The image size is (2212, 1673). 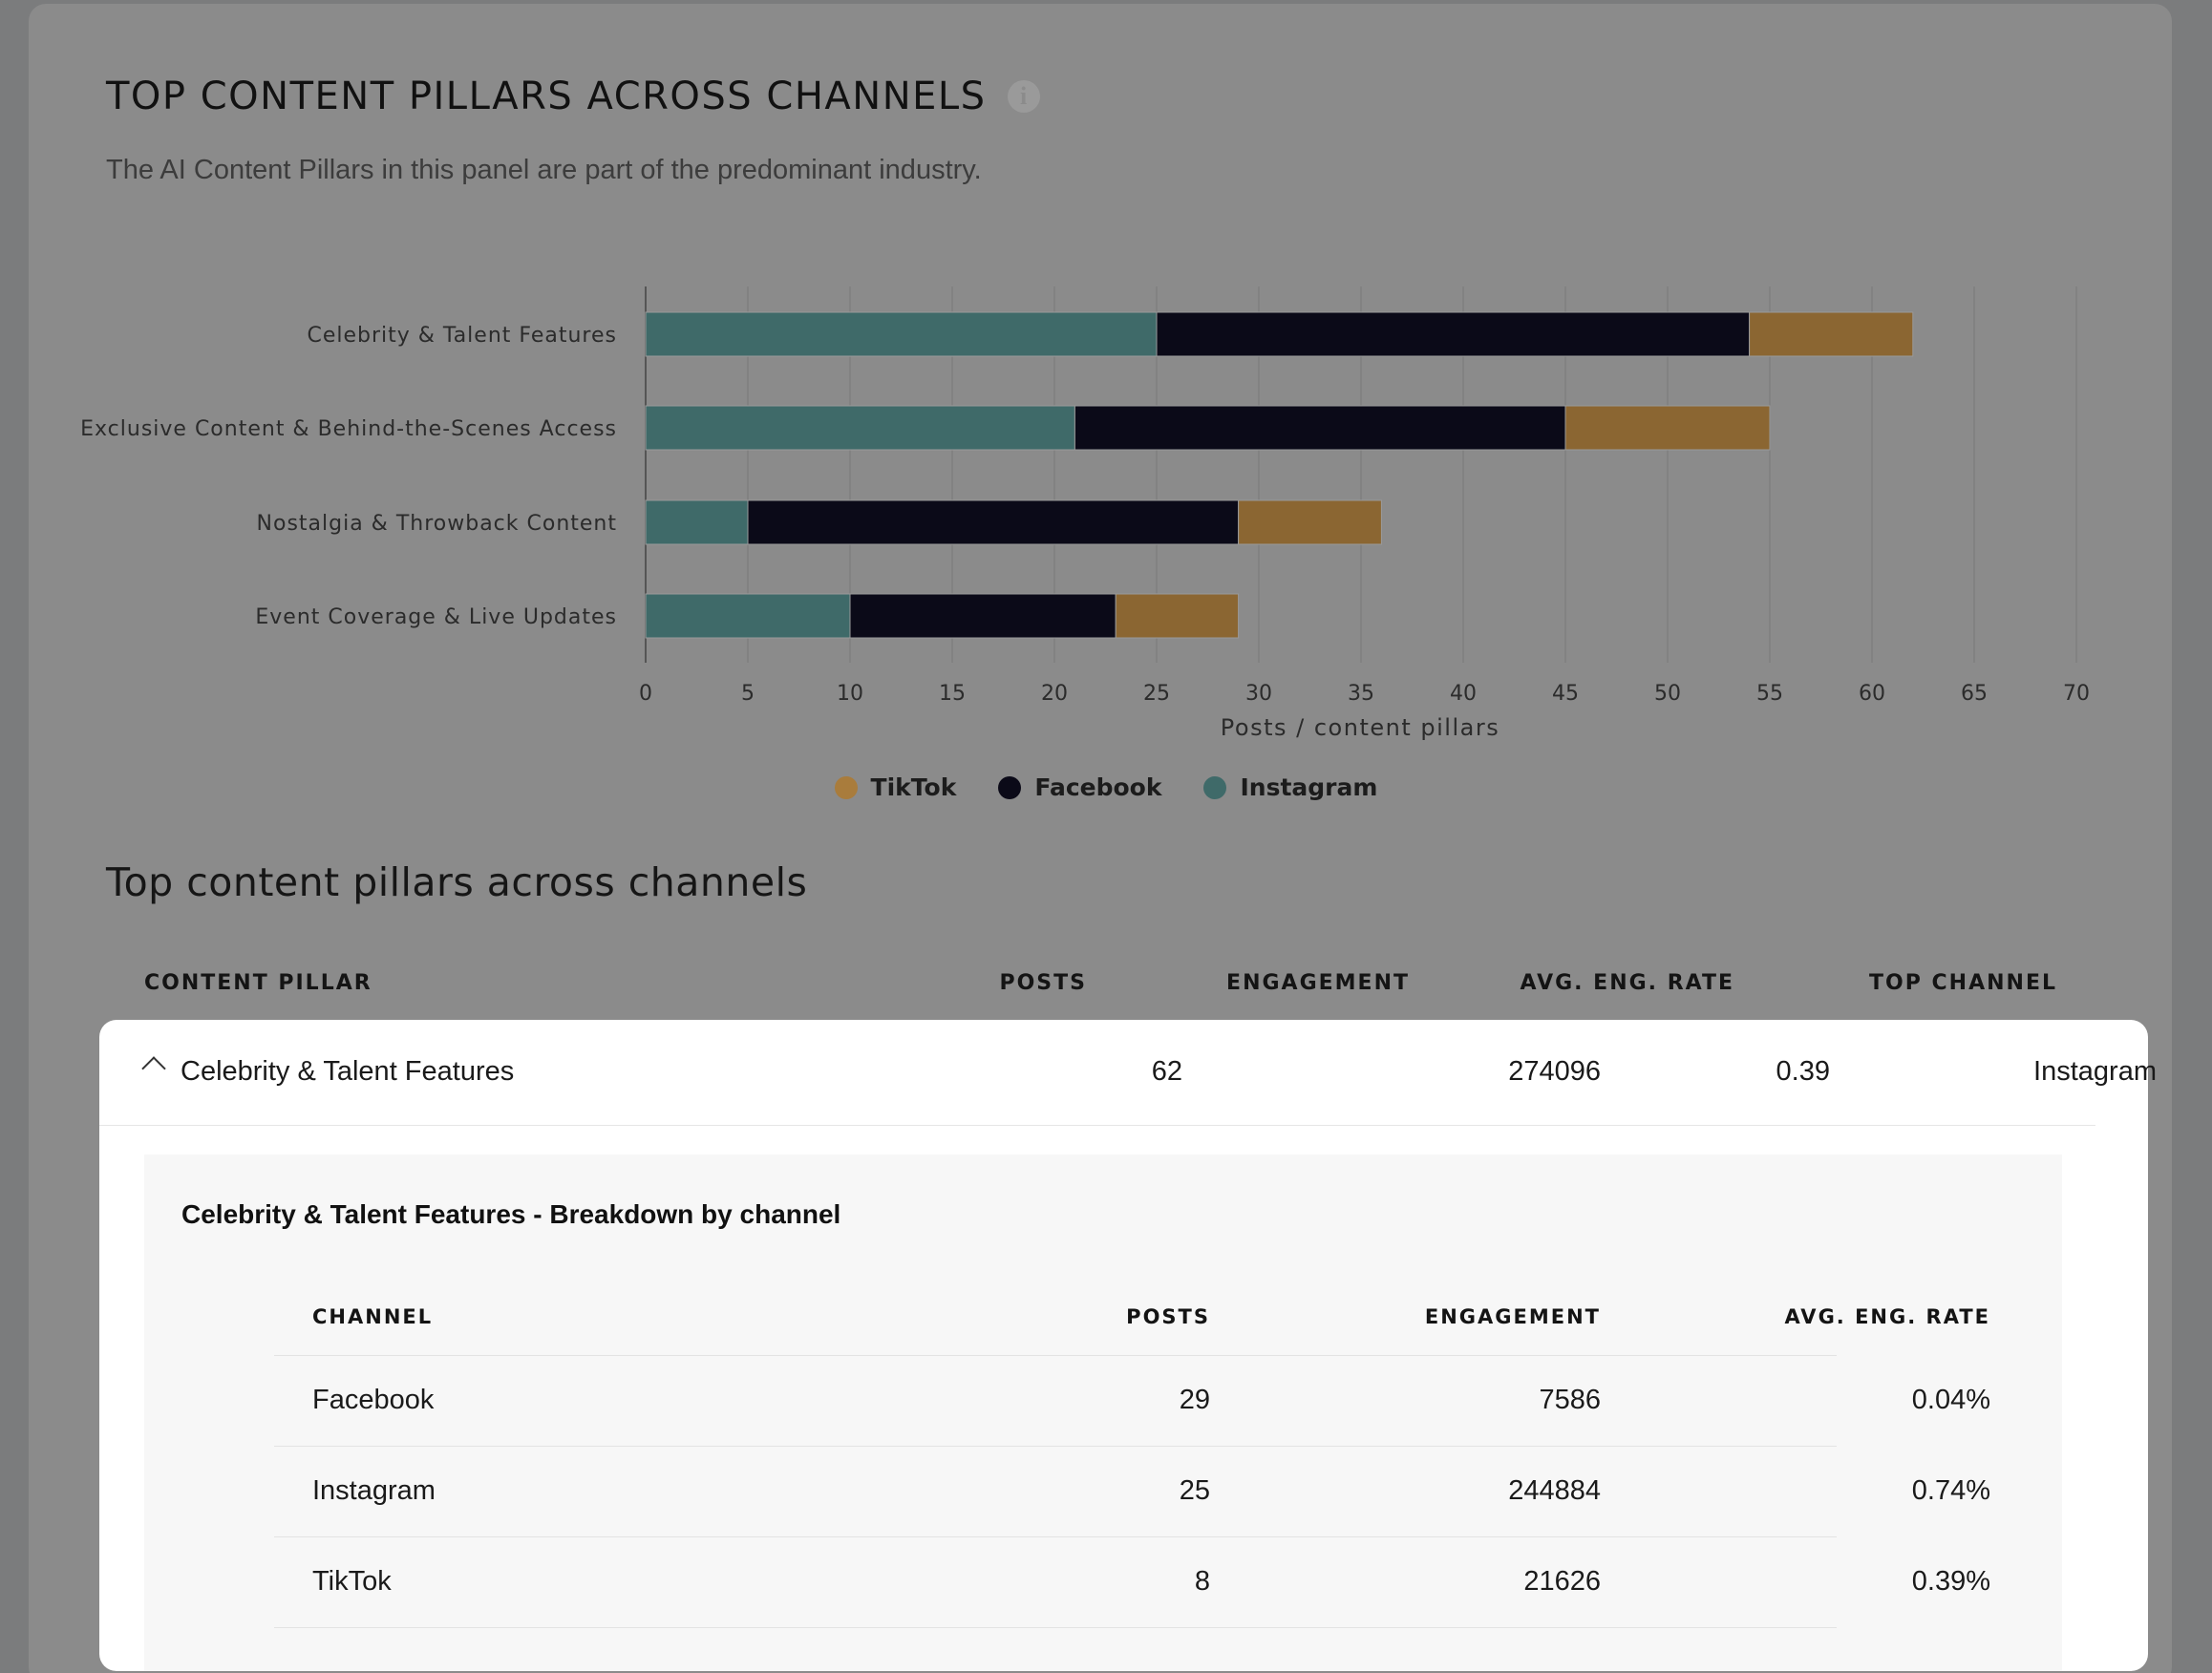 I want to click on legend-item-facebook: Facebook, so click(x=1079, y=787).